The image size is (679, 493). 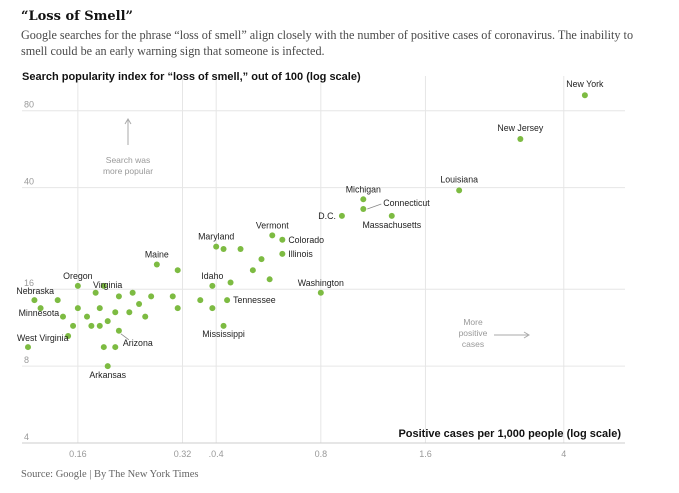 What do you see at coordinates (183, 454) in the screenshot?
I see `x-tick-label: 0.32` at bounding box center [183, 454].